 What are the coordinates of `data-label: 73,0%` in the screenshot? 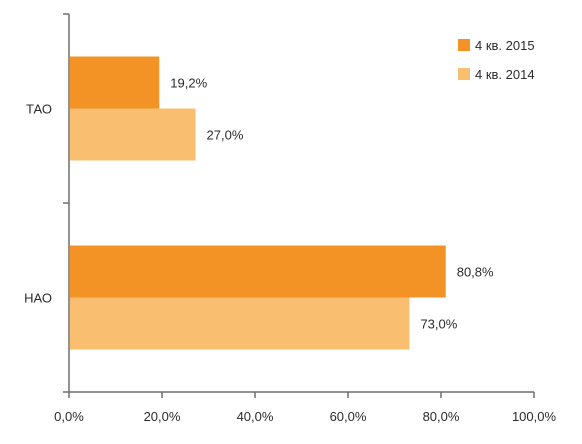 It's located at (438, 324).